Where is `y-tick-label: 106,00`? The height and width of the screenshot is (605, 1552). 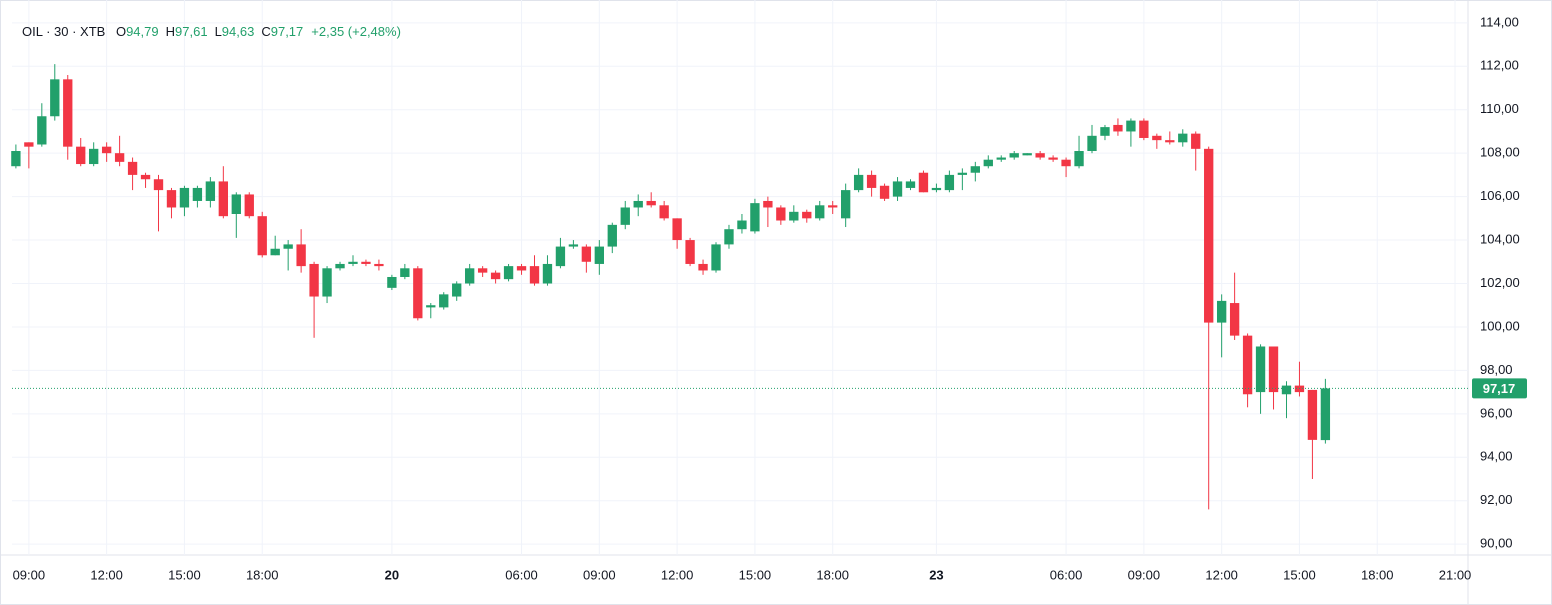 y-tick-label: 106,00 is located at coordinates (1500, 195).